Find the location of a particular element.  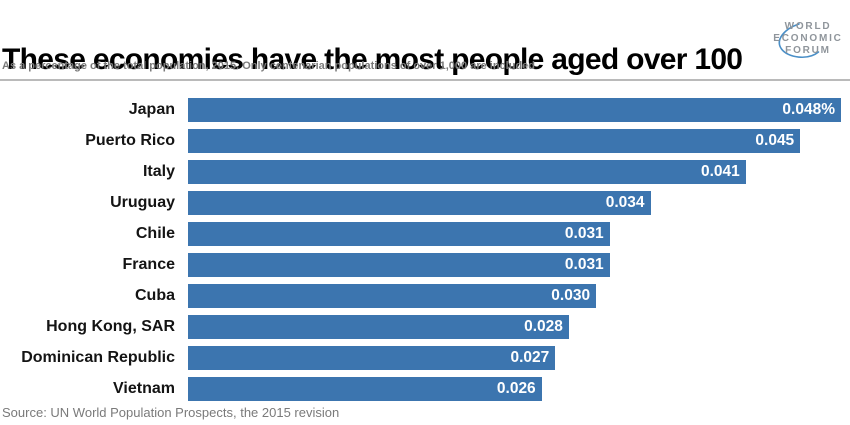

value-label: 0.041 is located at coordinates (720, 171).